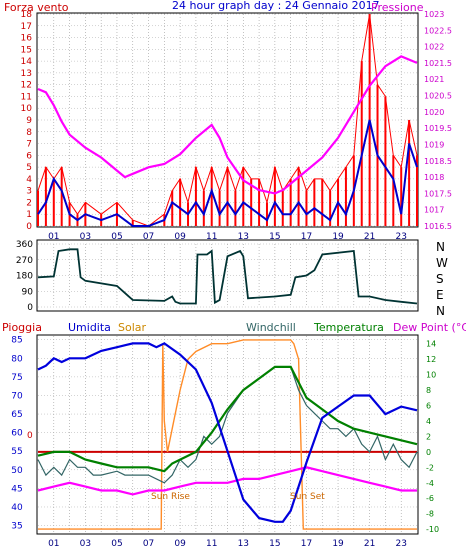  Describe the element at coordinates (434, 47) in the screenshot. I see `pressure-tick-label: 1022` at that location.